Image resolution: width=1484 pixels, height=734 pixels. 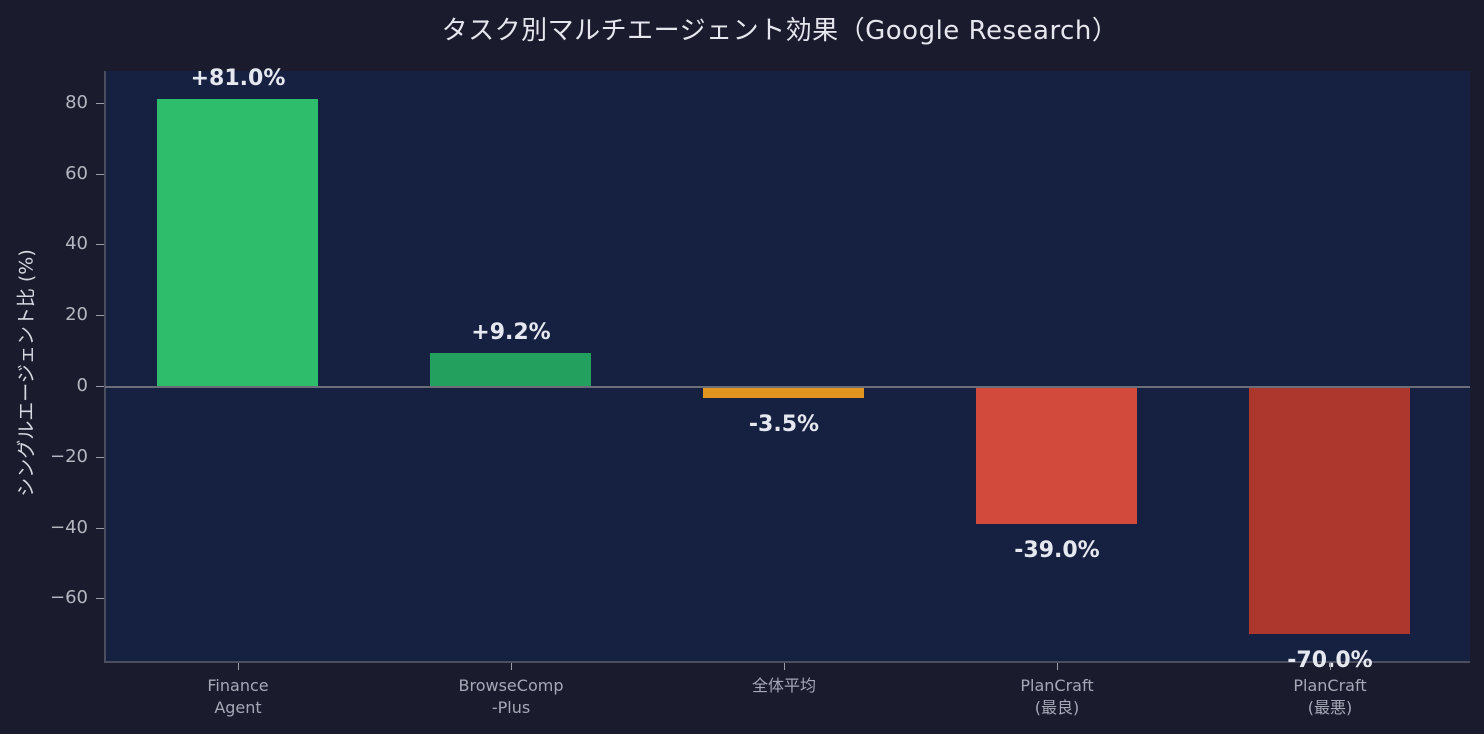 What do you see at coordinates (105, 367) in the screenshot?
I see `y-axis-spine` at bounding box center [105, 367].